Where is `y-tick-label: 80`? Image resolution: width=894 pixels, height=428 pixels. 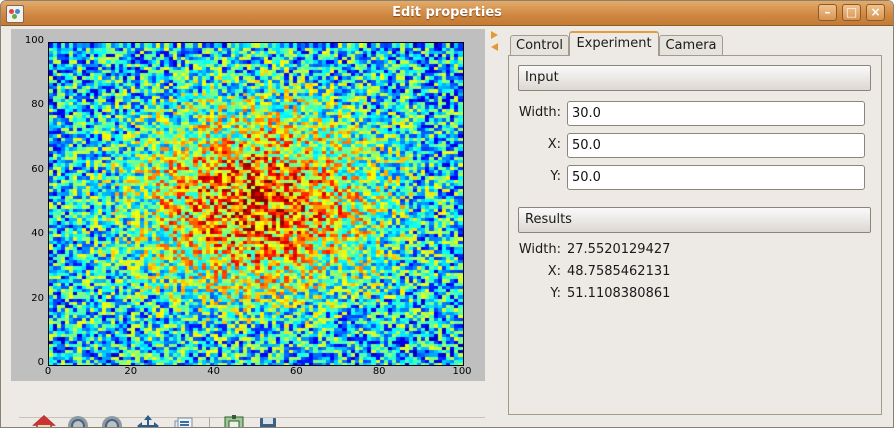
y-tick-label: 80 is located at coordinates (37, 105).